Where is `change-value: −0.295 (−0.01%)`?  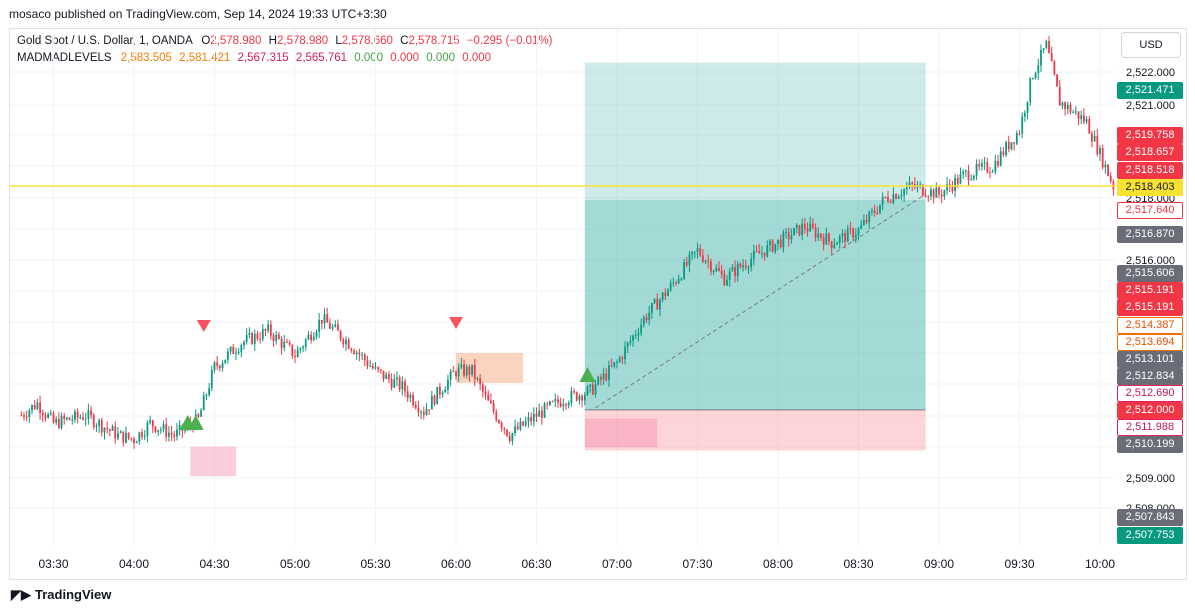 change-value: −0.295 (−0.01%) is located at coordinates (509, 41).